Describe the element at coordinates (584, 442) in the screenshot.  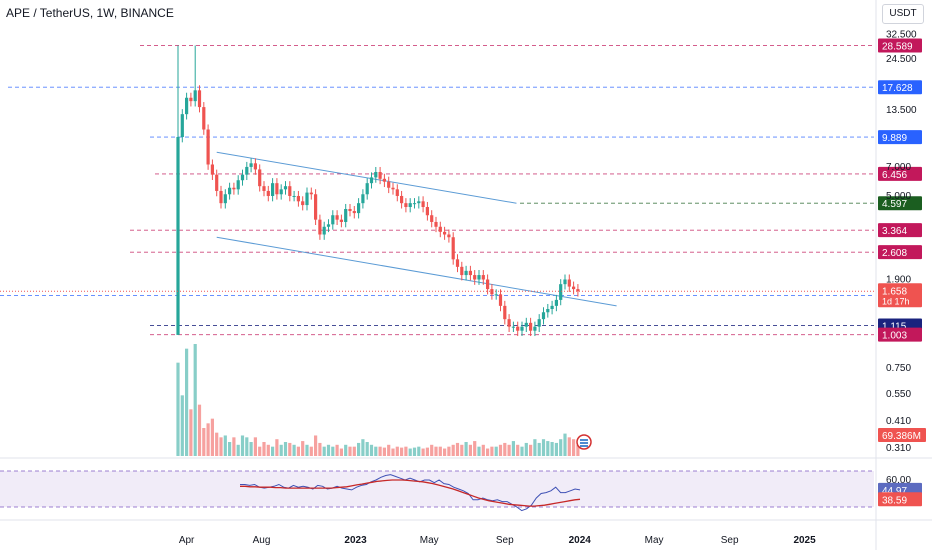
I see `flag-icon` at that location.